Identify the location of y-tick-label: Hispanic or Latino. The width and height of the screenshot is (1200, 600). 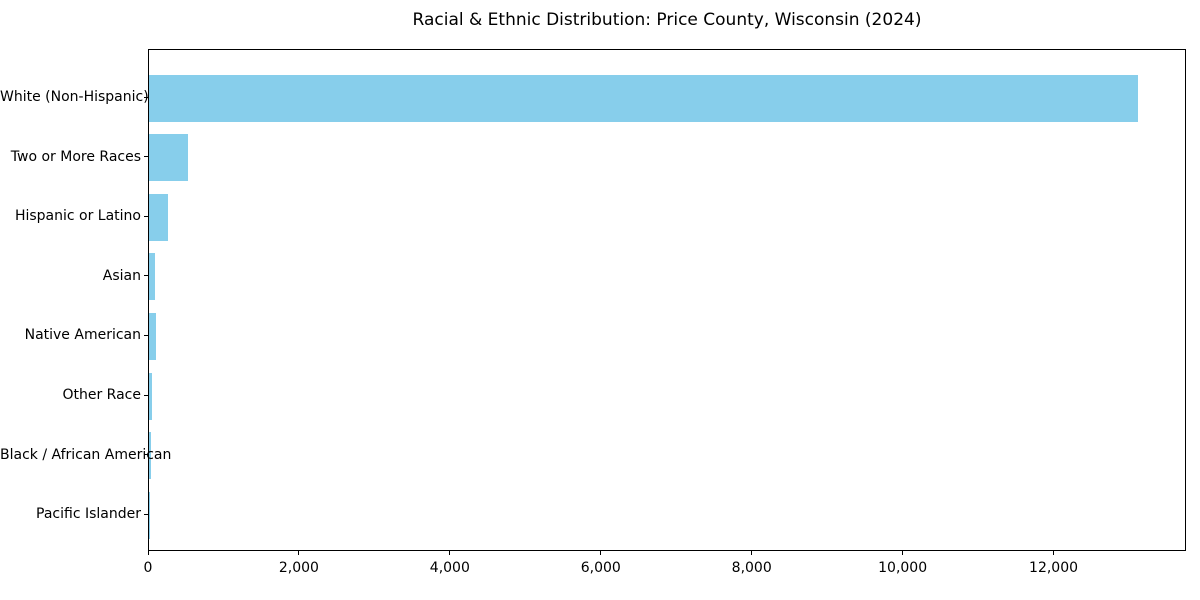
(77, 216).